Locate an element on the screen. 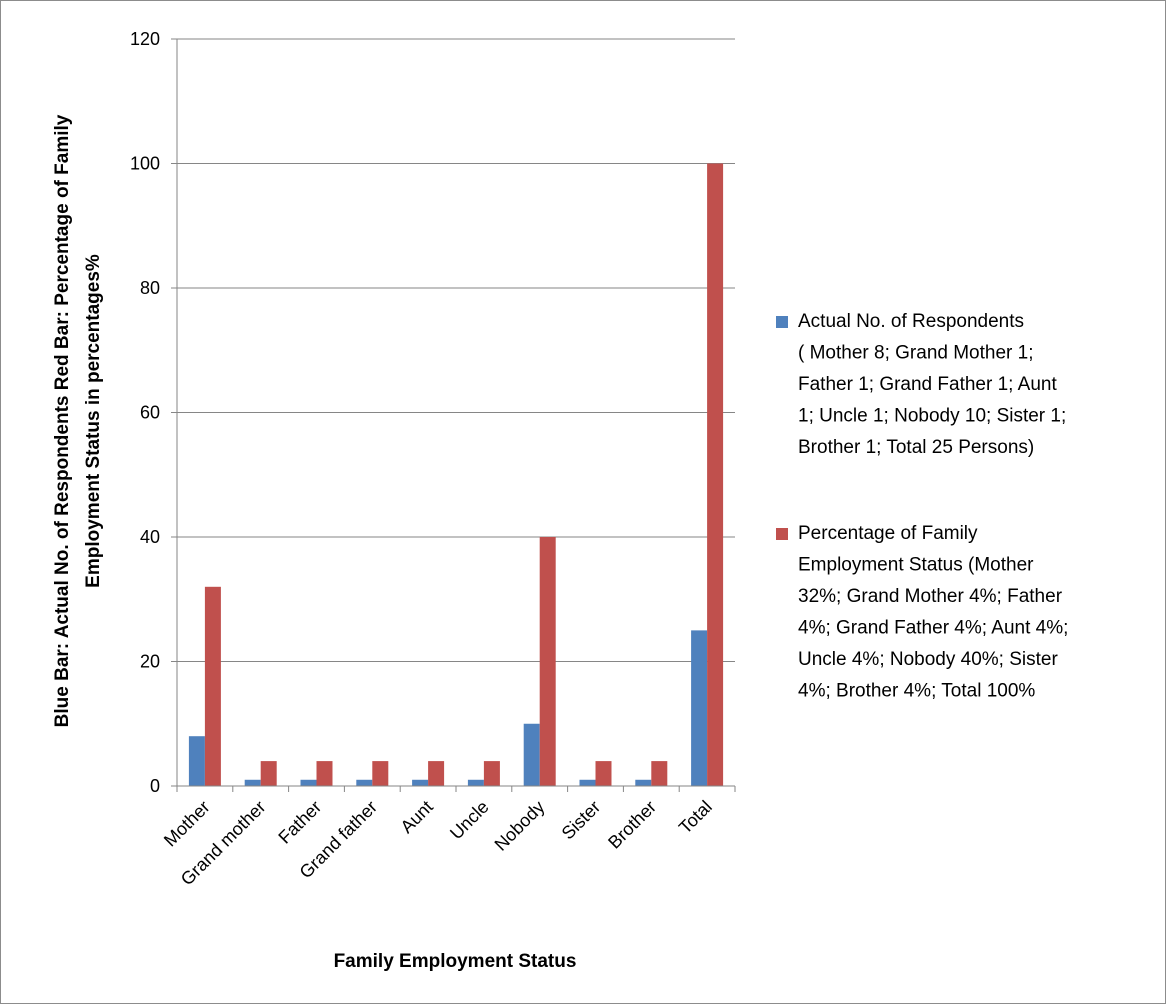 Image resolution: width=1166 pixels, height=1008 pixels. legend-label-line: ( Mother 8; Grand Mother 1; is located at coordinates (916, 353).